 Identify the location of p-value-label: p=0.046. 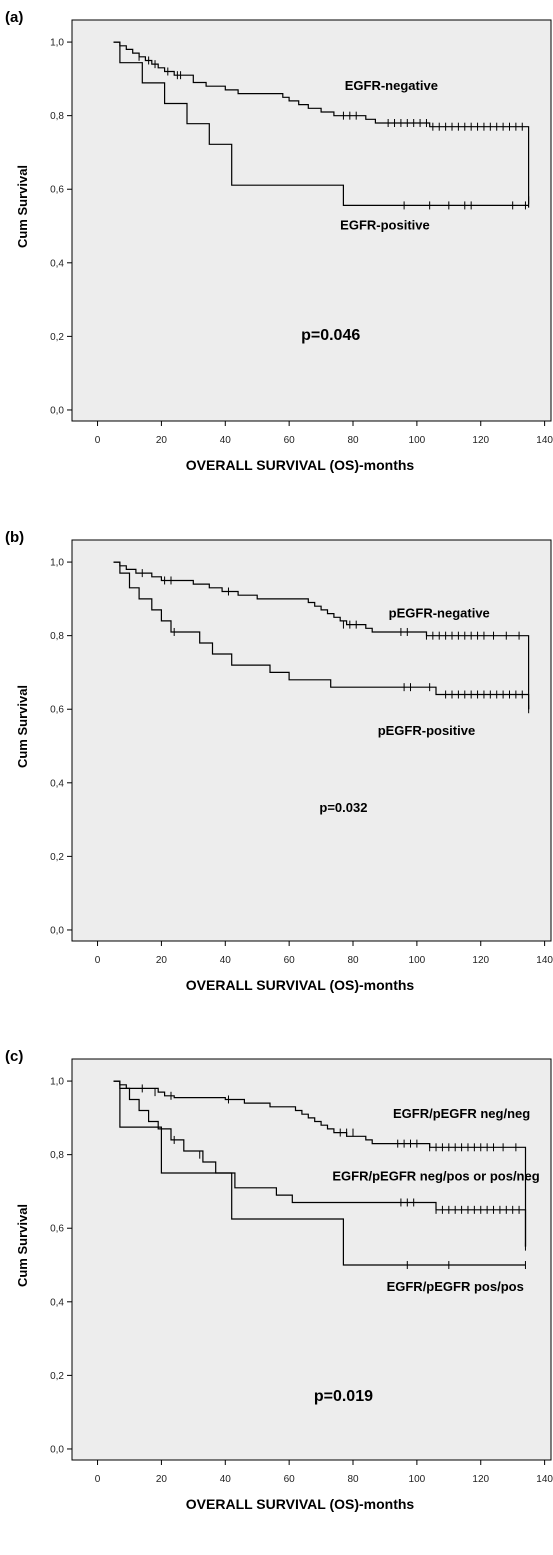
(330, 335).